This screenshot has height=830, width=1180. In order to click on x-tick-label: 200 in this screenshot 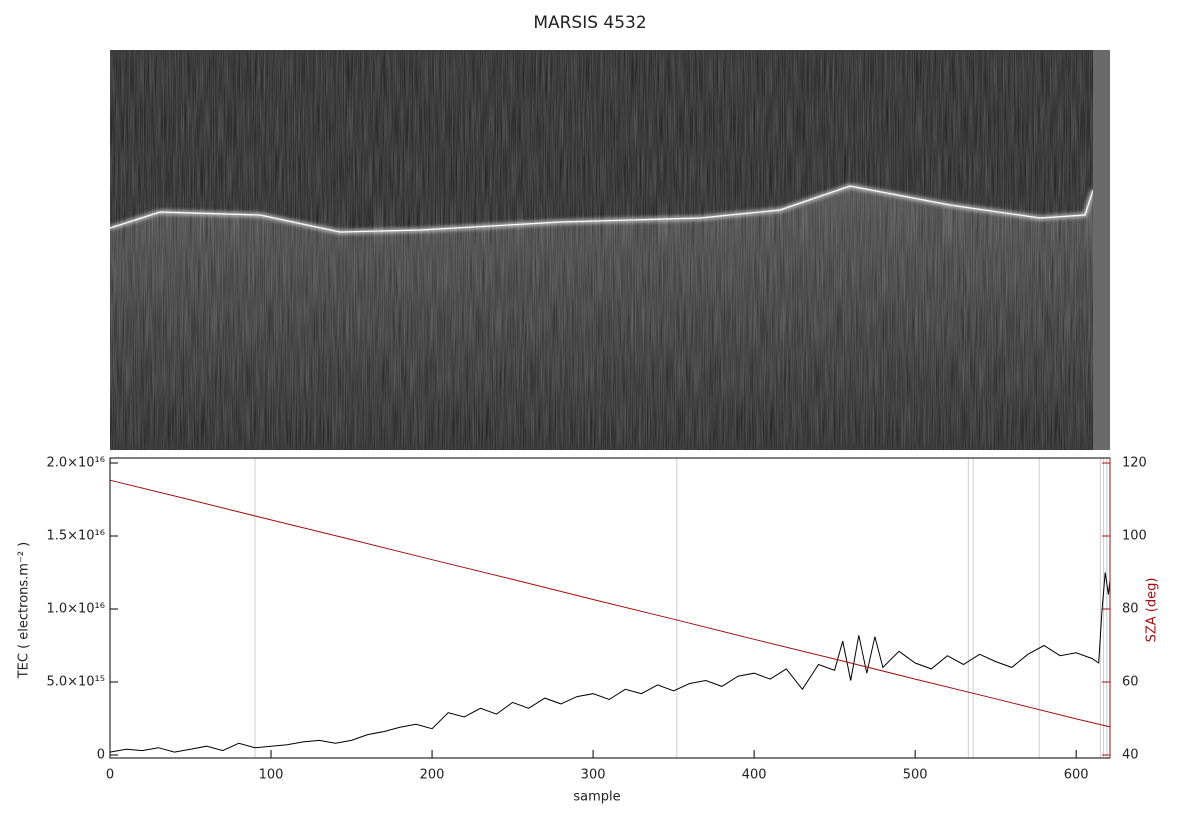, I will do `click(432, 775)`.